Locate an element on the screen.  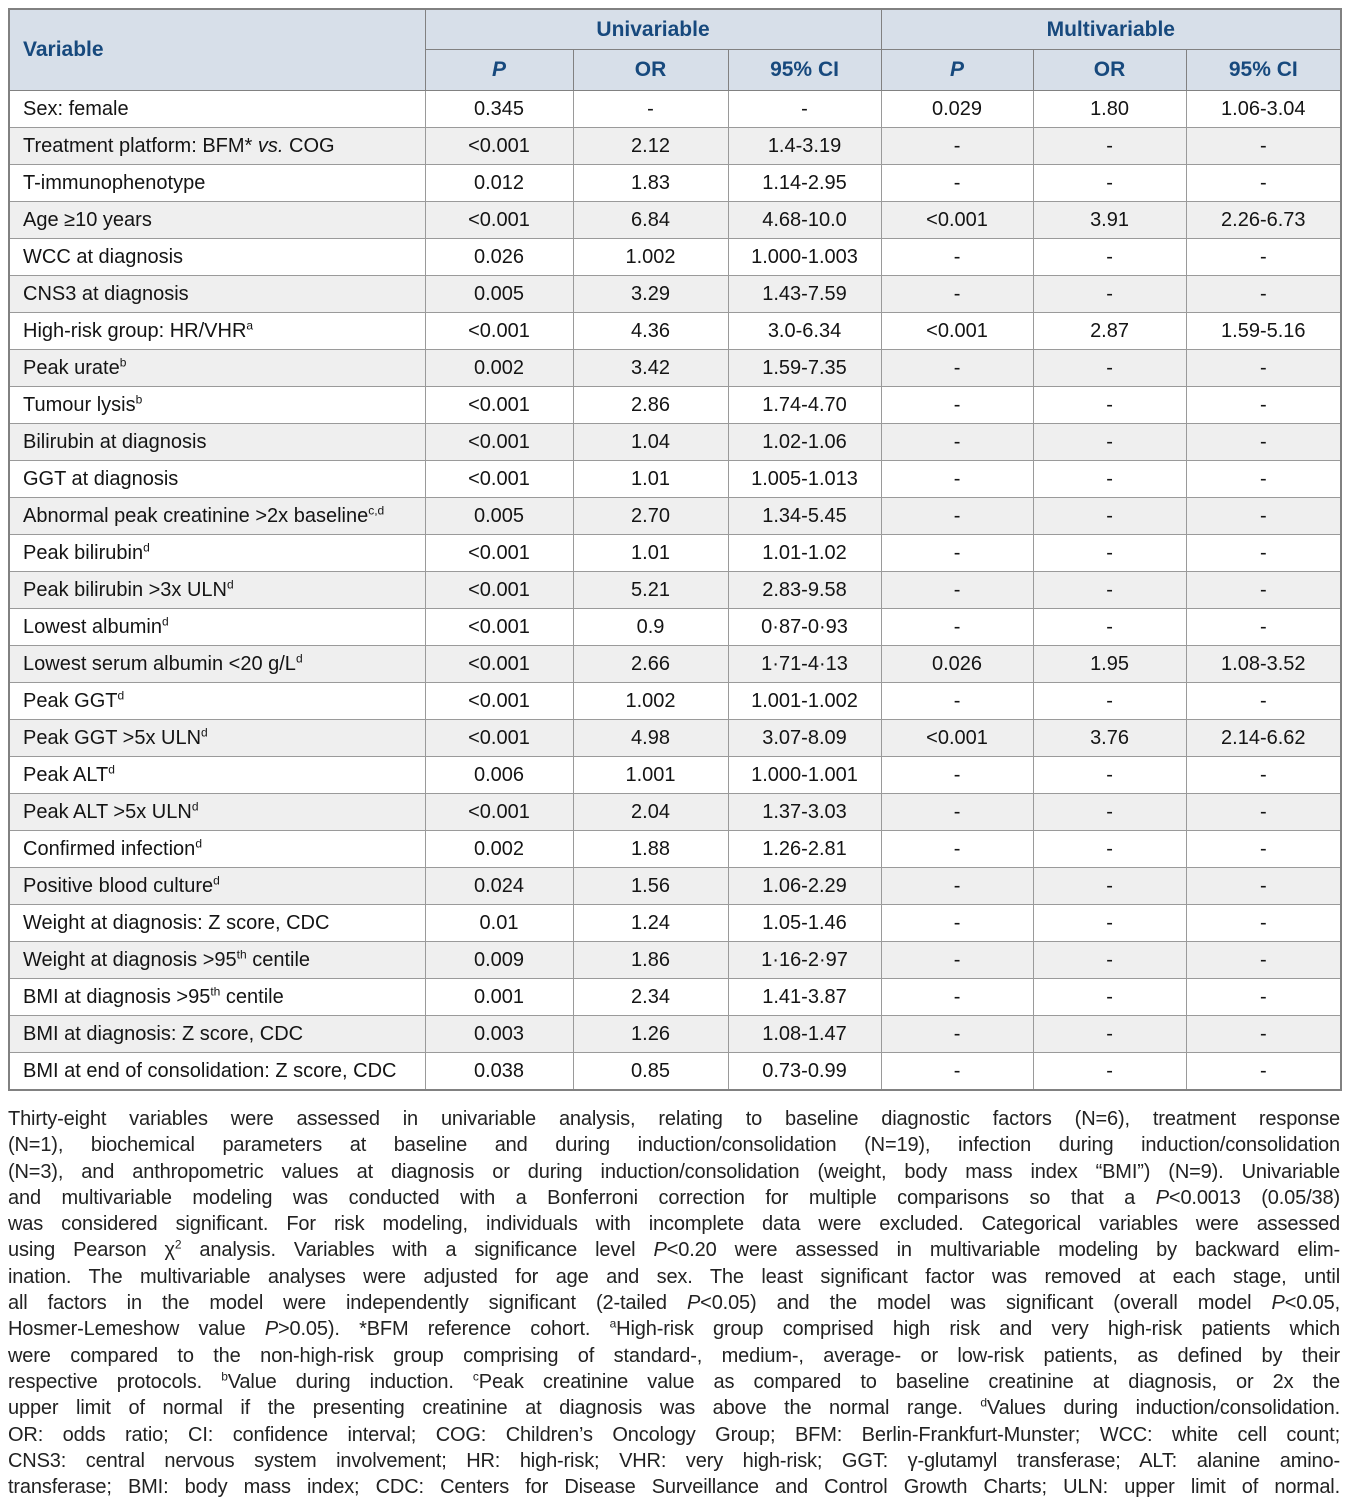
table-row: Peak ALTd 0.006 1.001 1.000-1.001- - - is located at coordinates (675, 775).